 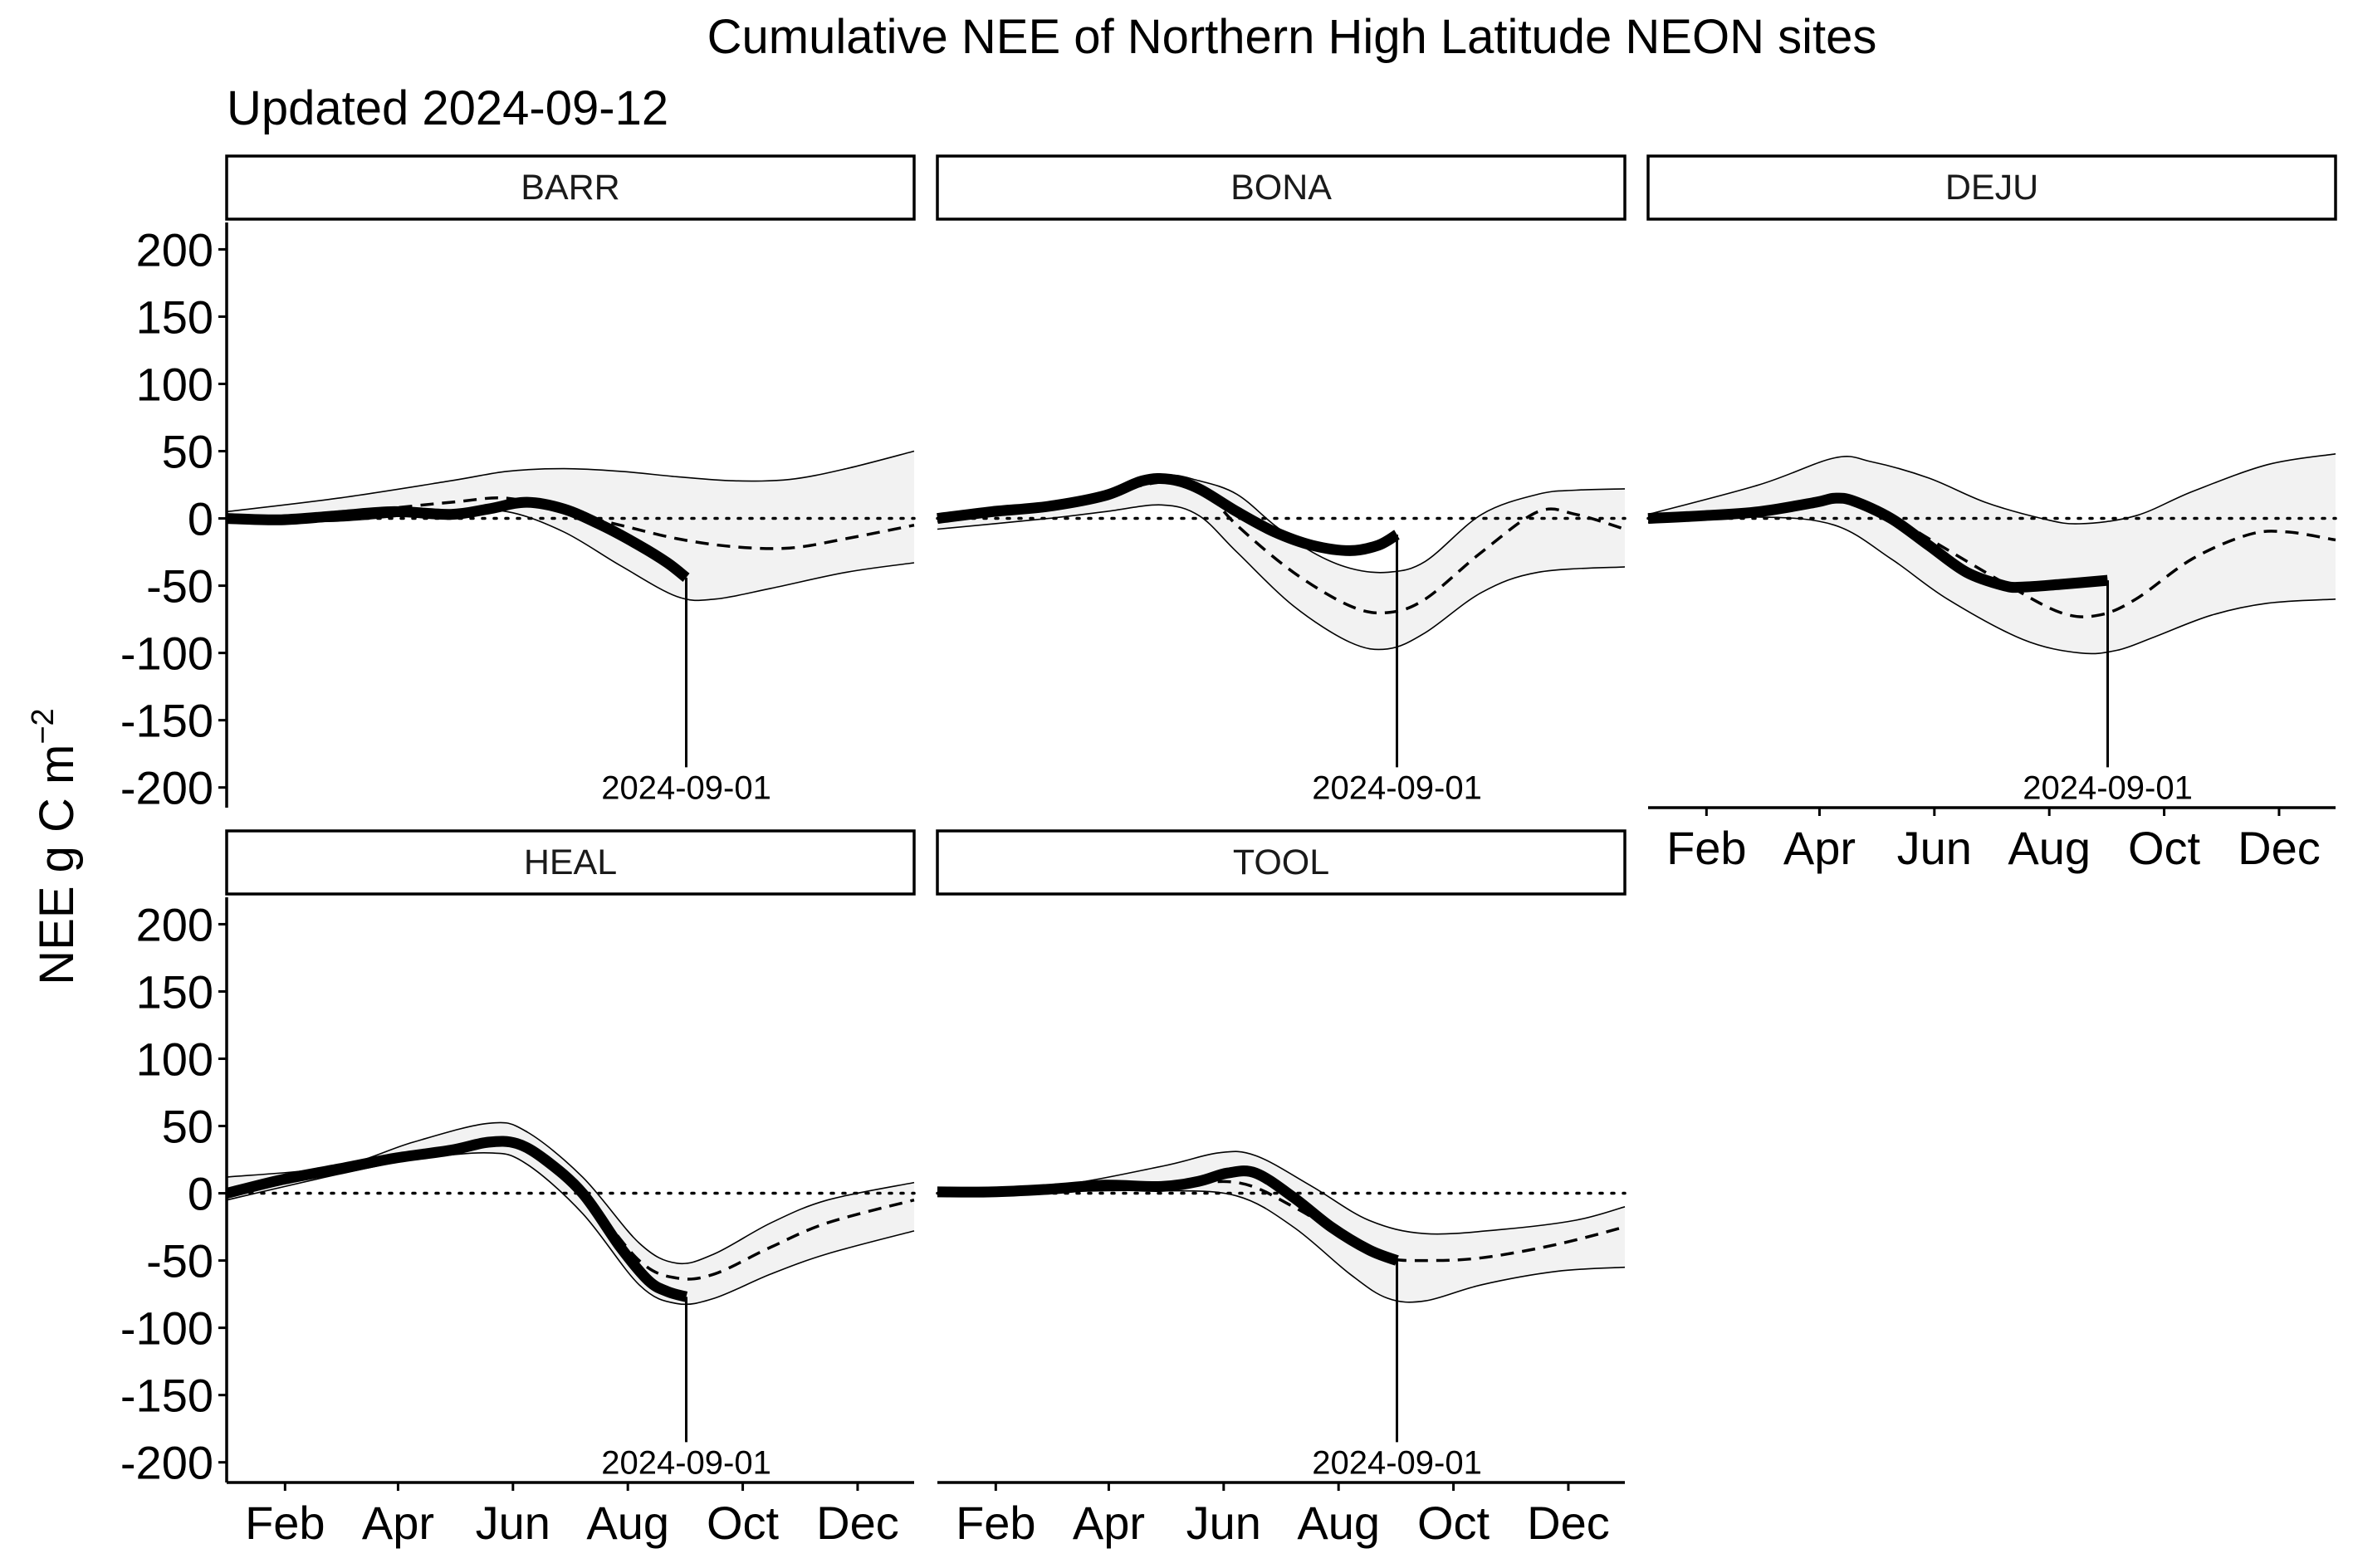 I want to click on facet-strip-label: DEJU, so click(x=1991, y=188).